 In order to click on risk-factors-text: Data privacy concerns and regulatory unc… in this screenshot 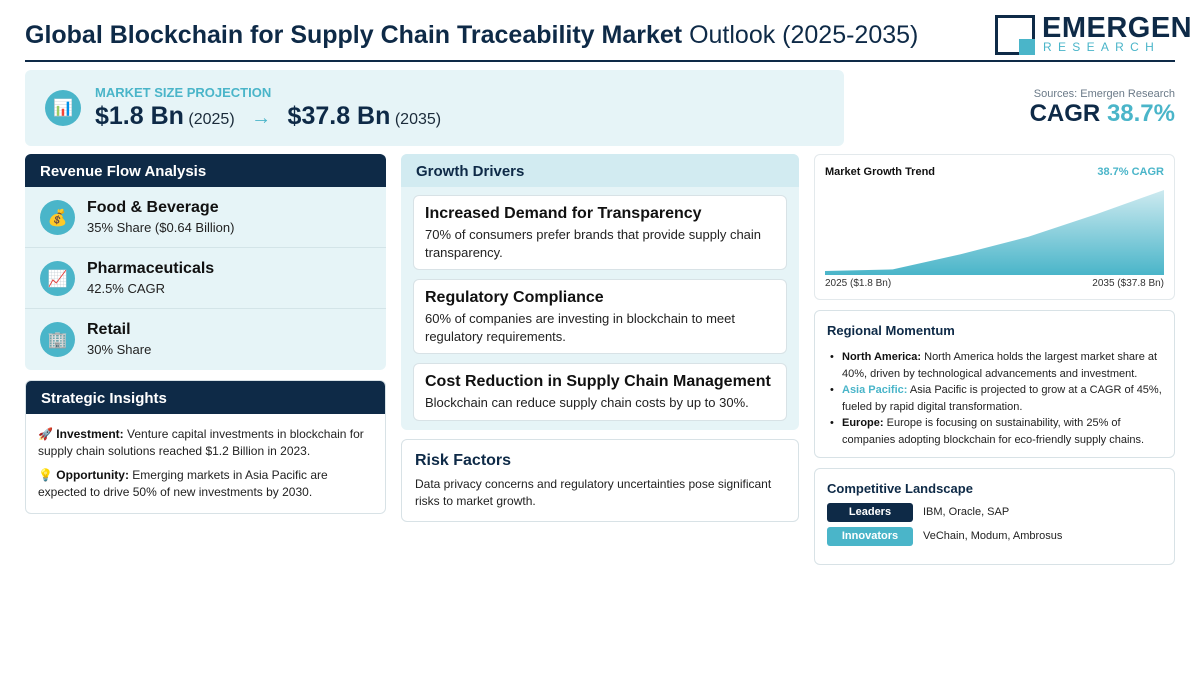, I will do `click(593, 492)`.